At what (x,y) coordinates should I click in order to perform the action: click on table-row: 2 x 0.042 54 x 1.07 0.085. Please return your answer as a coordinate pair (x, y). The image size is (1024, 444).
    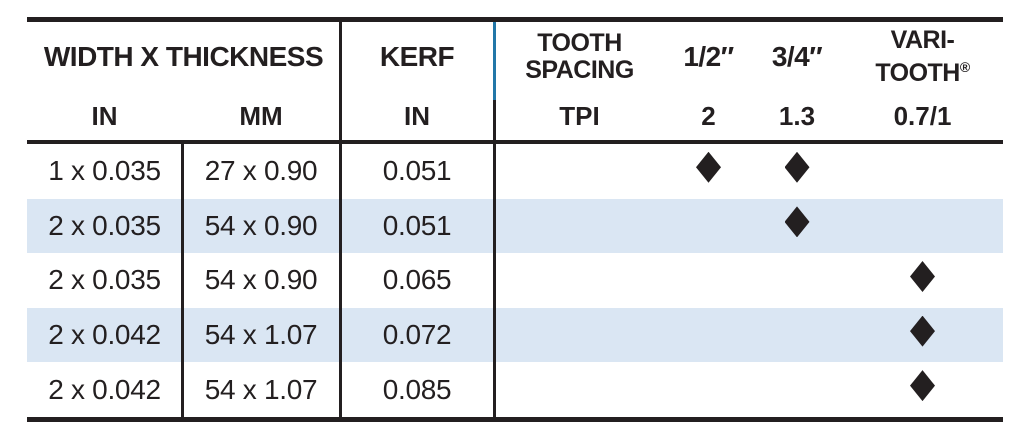
    Looking at the image, I should click on (515, 389).